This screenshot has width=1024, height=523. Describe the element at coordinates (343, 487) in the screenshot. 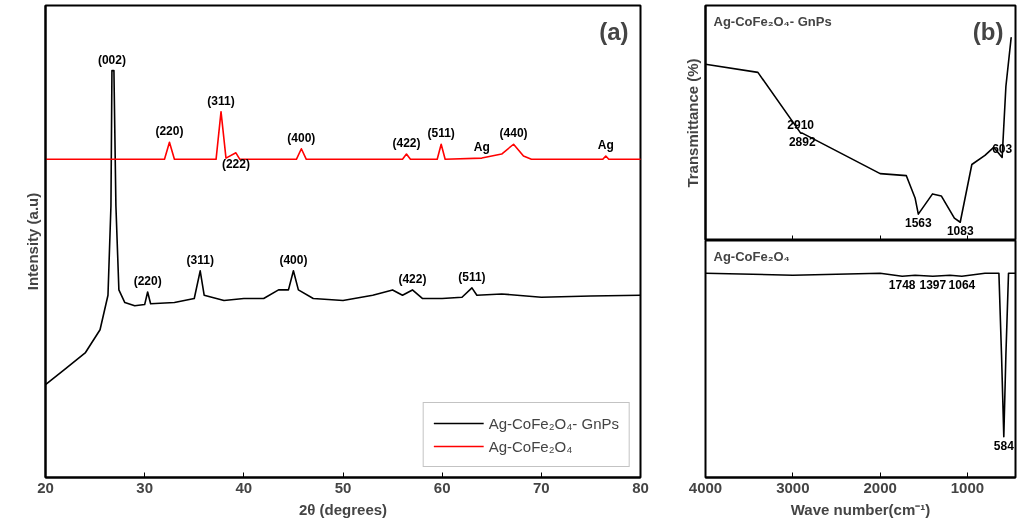

I see `x-tick-label: 50` at that location.